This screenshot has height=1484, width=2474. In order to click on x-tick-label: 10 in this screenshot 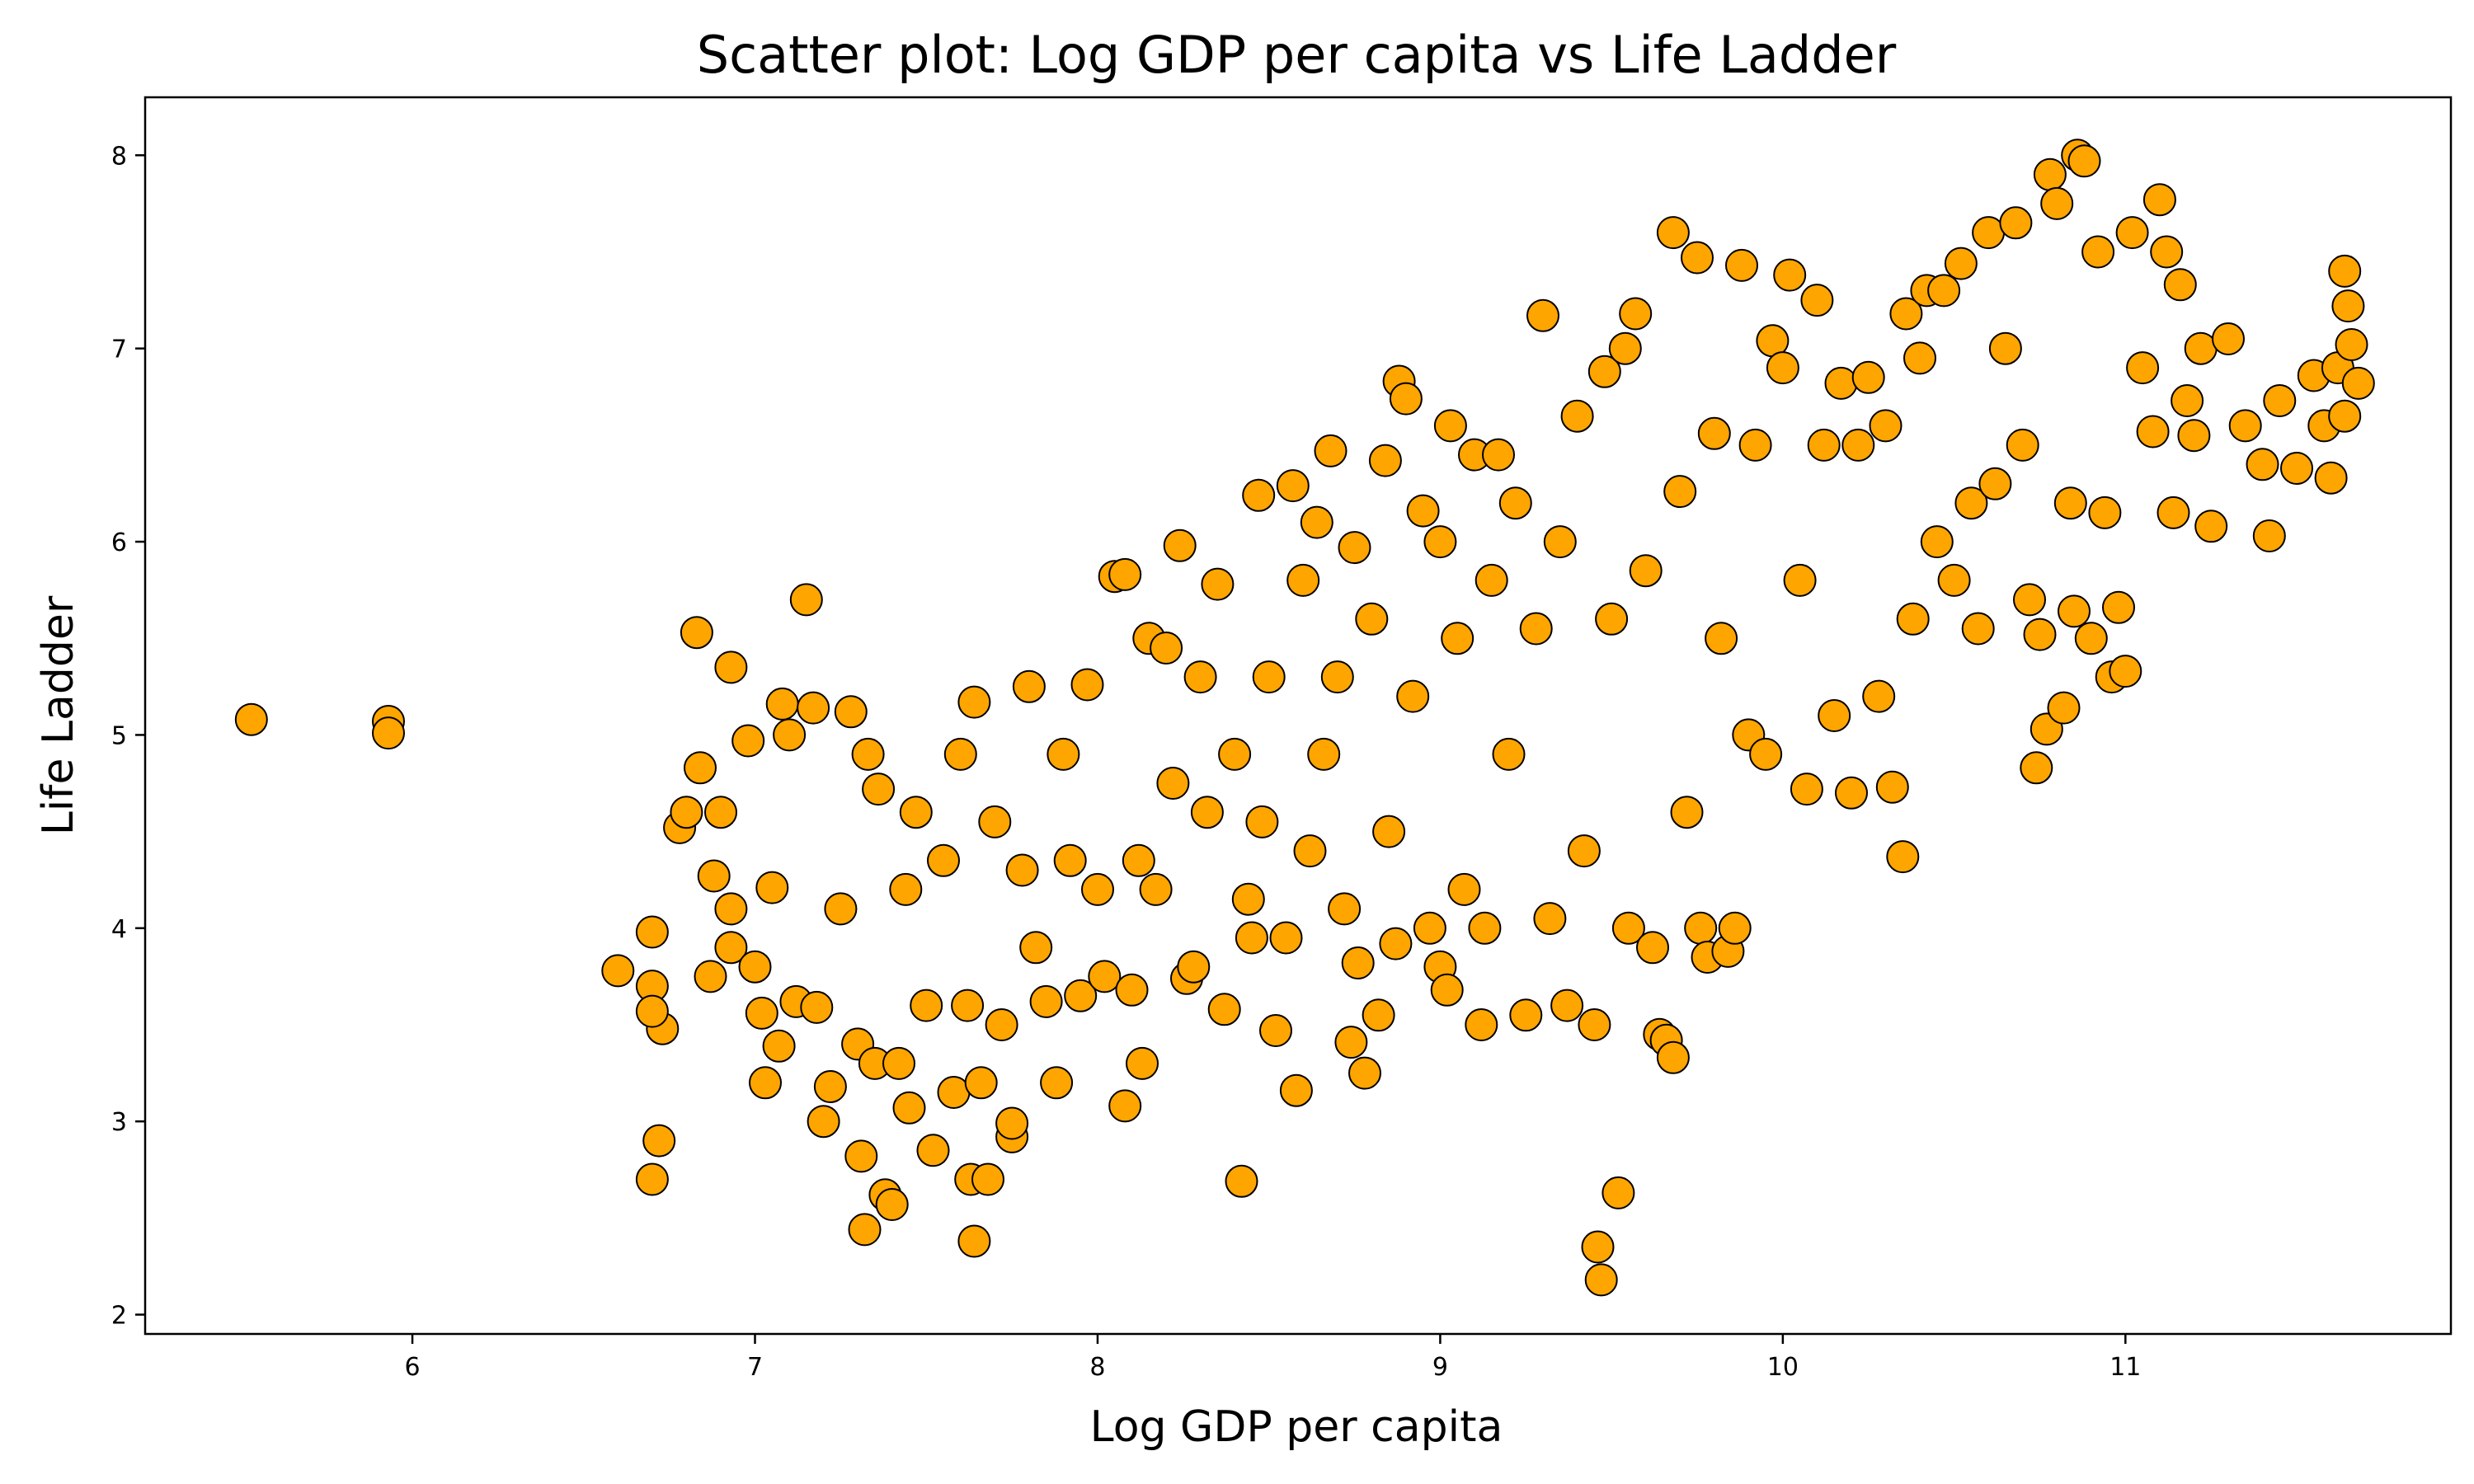, I will do `click(1783, 1367)`.